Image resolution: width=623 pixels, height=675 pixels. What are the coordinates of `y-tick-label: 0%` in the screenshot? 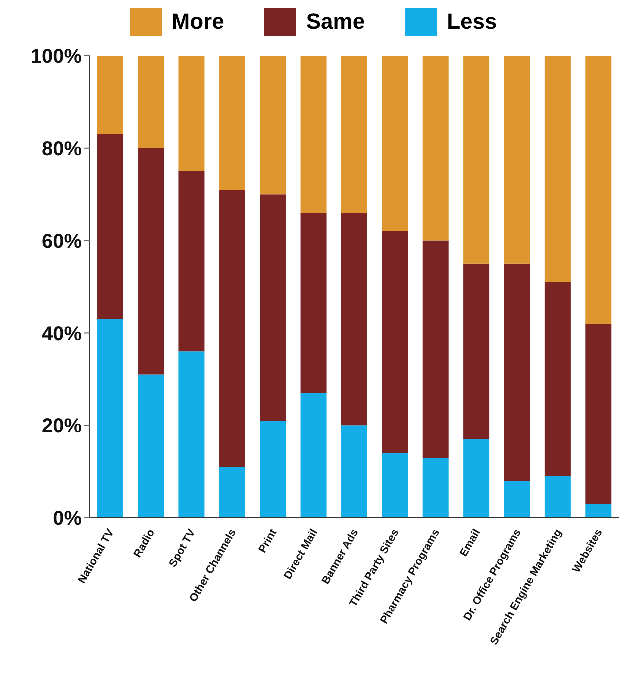 It's located at (67, 519).